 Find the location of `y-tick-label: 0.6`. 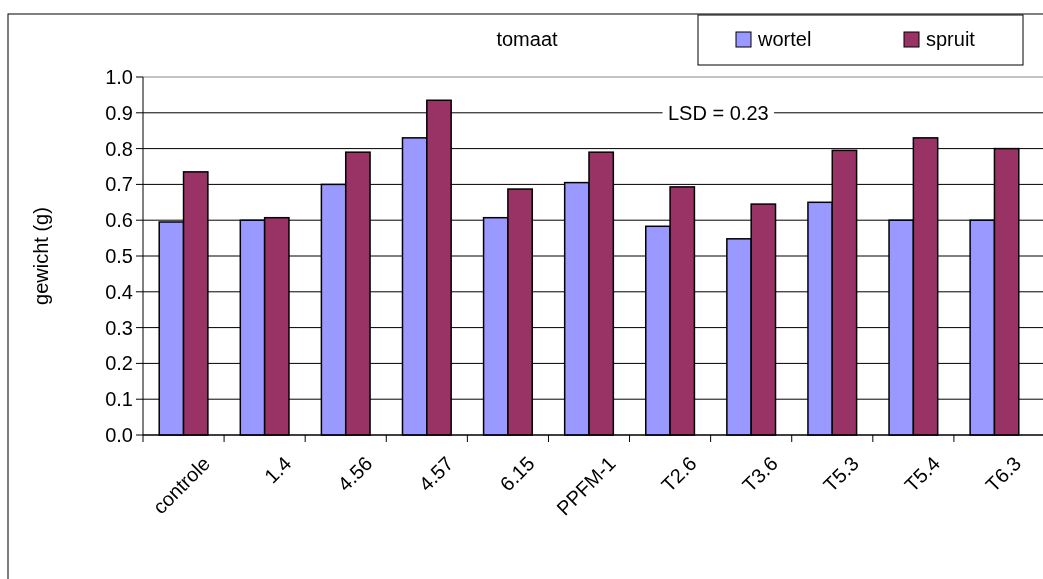

y-tick-label: 0.6 is located at coordinates (119, 220).